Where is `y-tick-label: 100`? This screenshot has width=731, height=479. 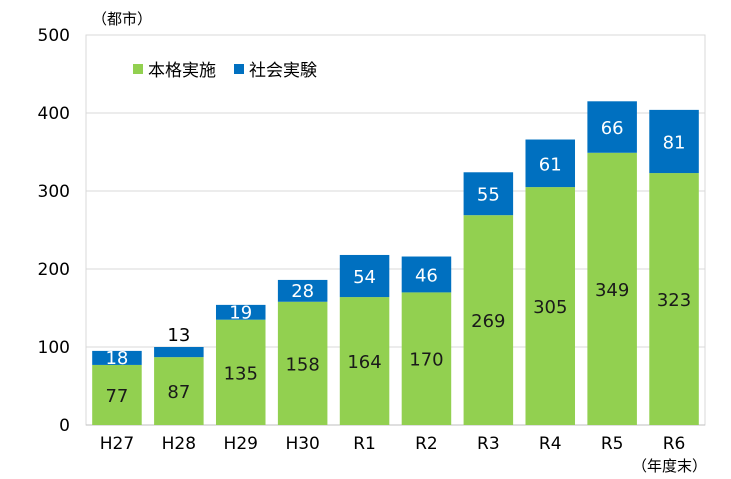
y-tick-label: 100 is located at coordinates (54, 348).